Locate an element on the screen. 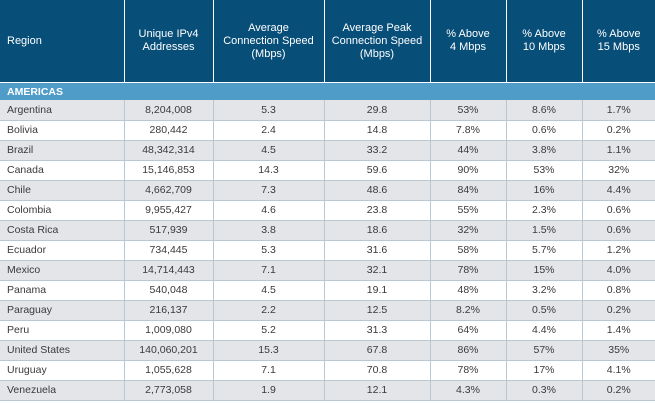 The width and height of the screenshot is (655, 403). unique-ipv4-header: Unique IPv4 Addresses is located at coordinates (169, 41).